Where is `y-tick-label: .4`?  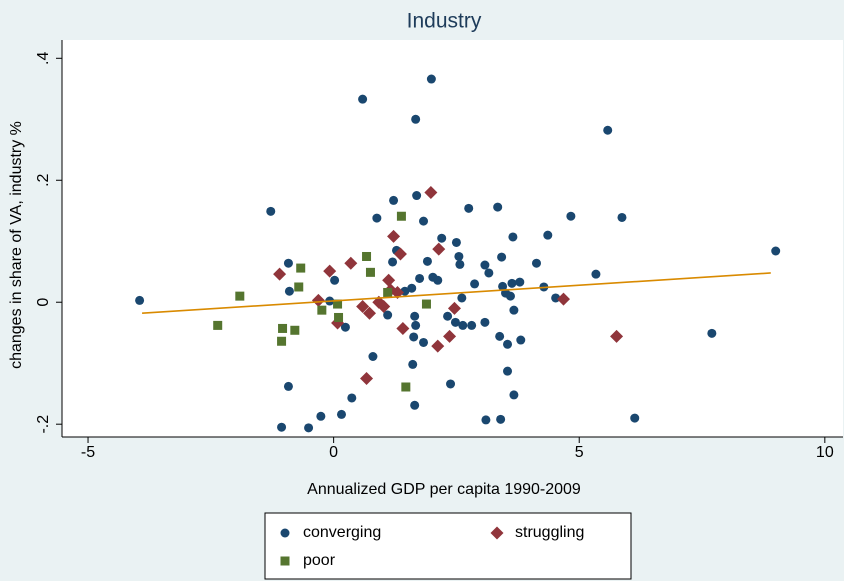
y-tick-label: .4 is located at coordinates (43, 58).